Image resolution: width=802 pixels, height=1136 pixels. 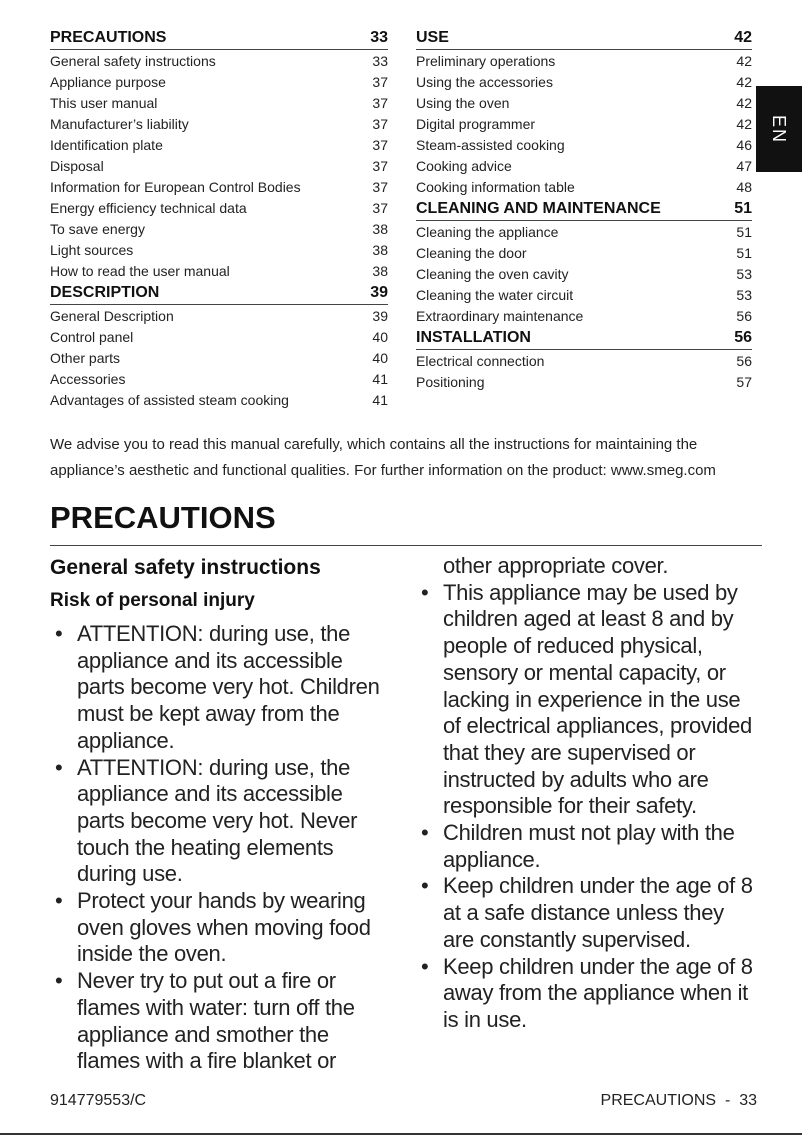 What do you see at coordinates (486, 61) in the screenshot?
I see `toc-entry-label: Preliminary operations` at bounding box center [486, 61].